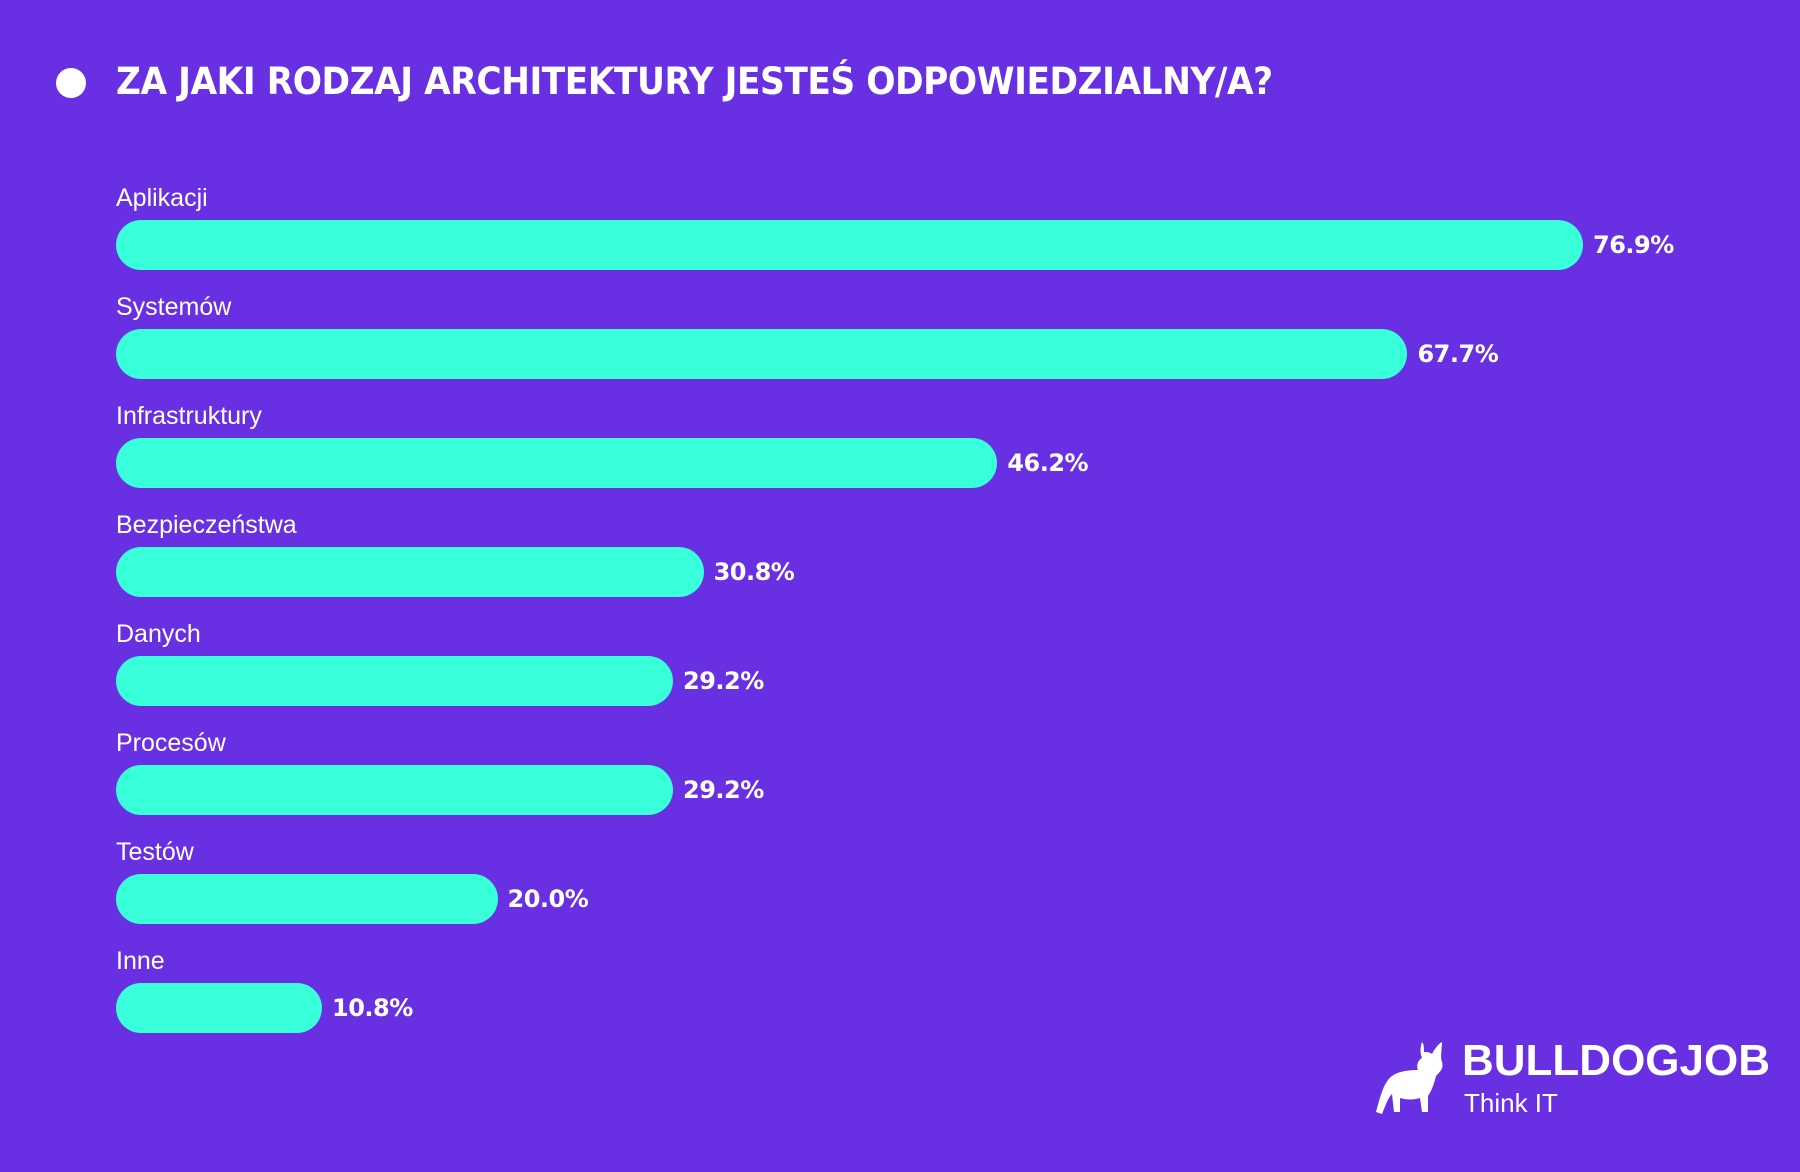 Image resolution: width=1800 pixels, height=1172 pixels. Describe the element at coordinates (155, 852) in the screenshot. I see `category-label: Testów` at that location.